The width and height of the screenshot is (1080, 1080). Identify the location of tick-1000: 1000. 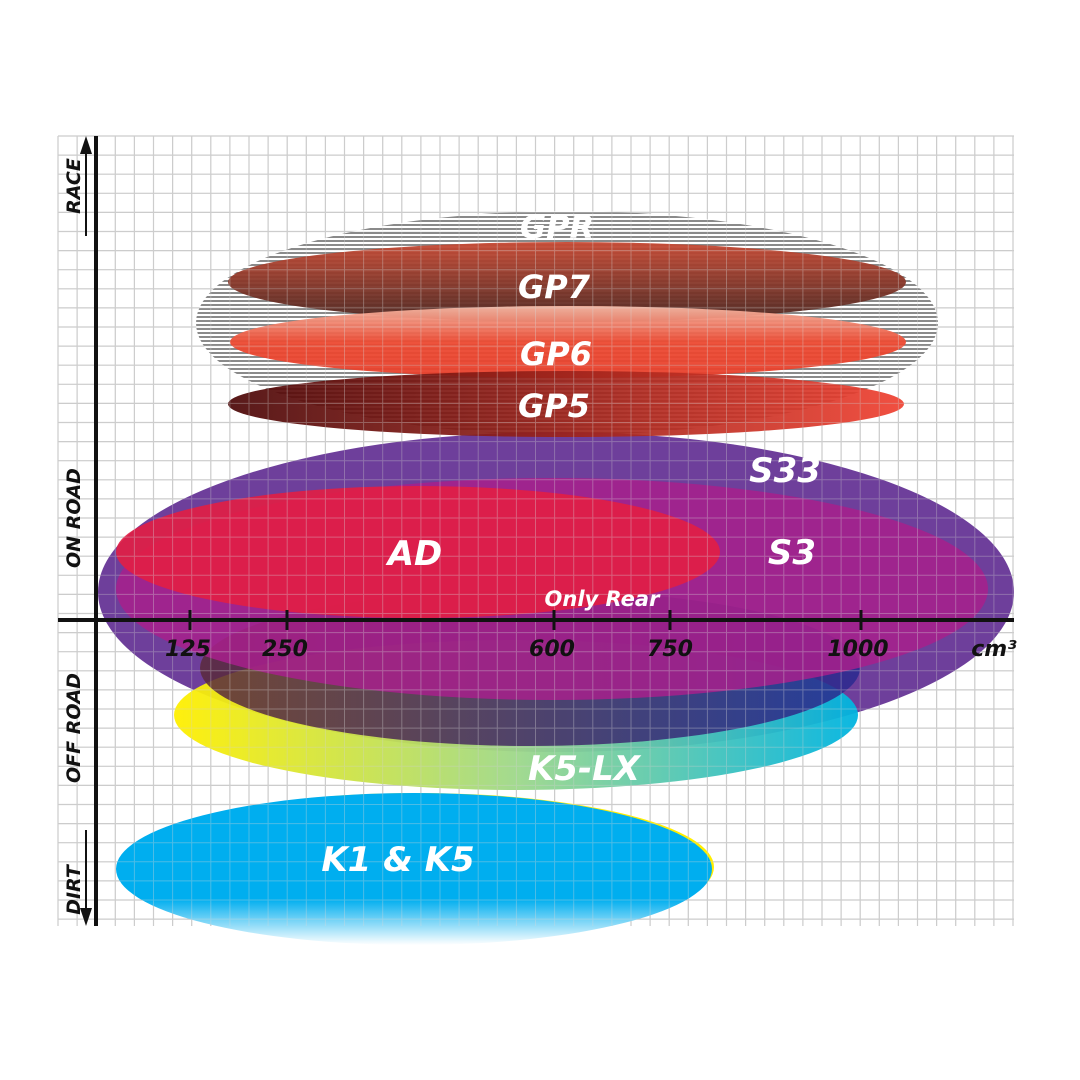
(857, 649).